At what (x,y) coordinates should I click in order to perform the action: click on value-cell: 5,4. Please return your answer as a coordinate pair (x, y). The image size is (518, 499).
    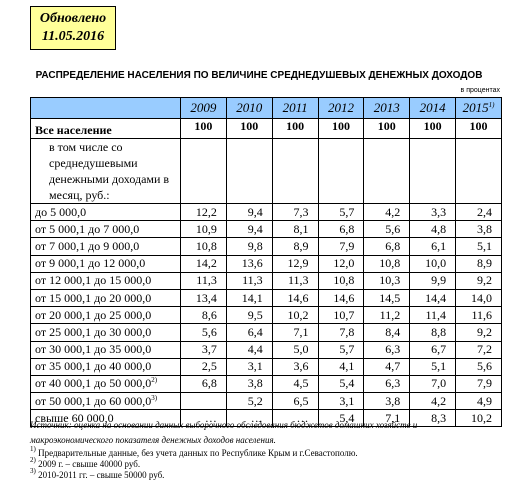
    Looking at the image, I should click on (341, 418).